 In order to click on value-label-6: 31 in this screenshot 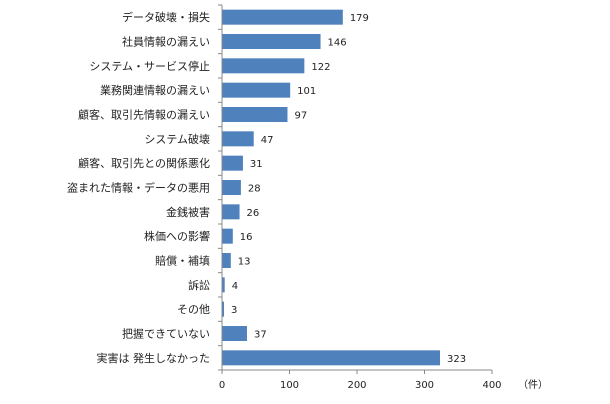, I will do `click(256, 164)`.